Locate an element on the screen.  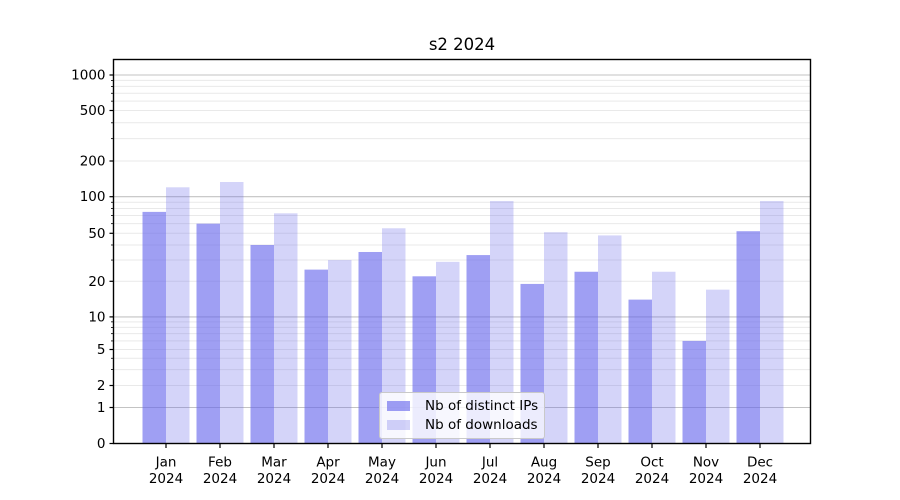
y-tick-label: 1000 is located at coordinates (88, 76).